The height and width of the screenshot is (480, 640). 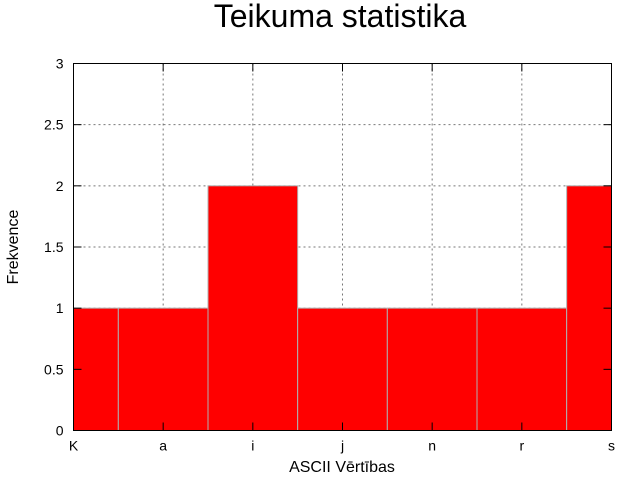 What do you see at coordinates (74, 446) in the screenshot?
I see `x-tick-label: K` at bounding box center [74, 446].